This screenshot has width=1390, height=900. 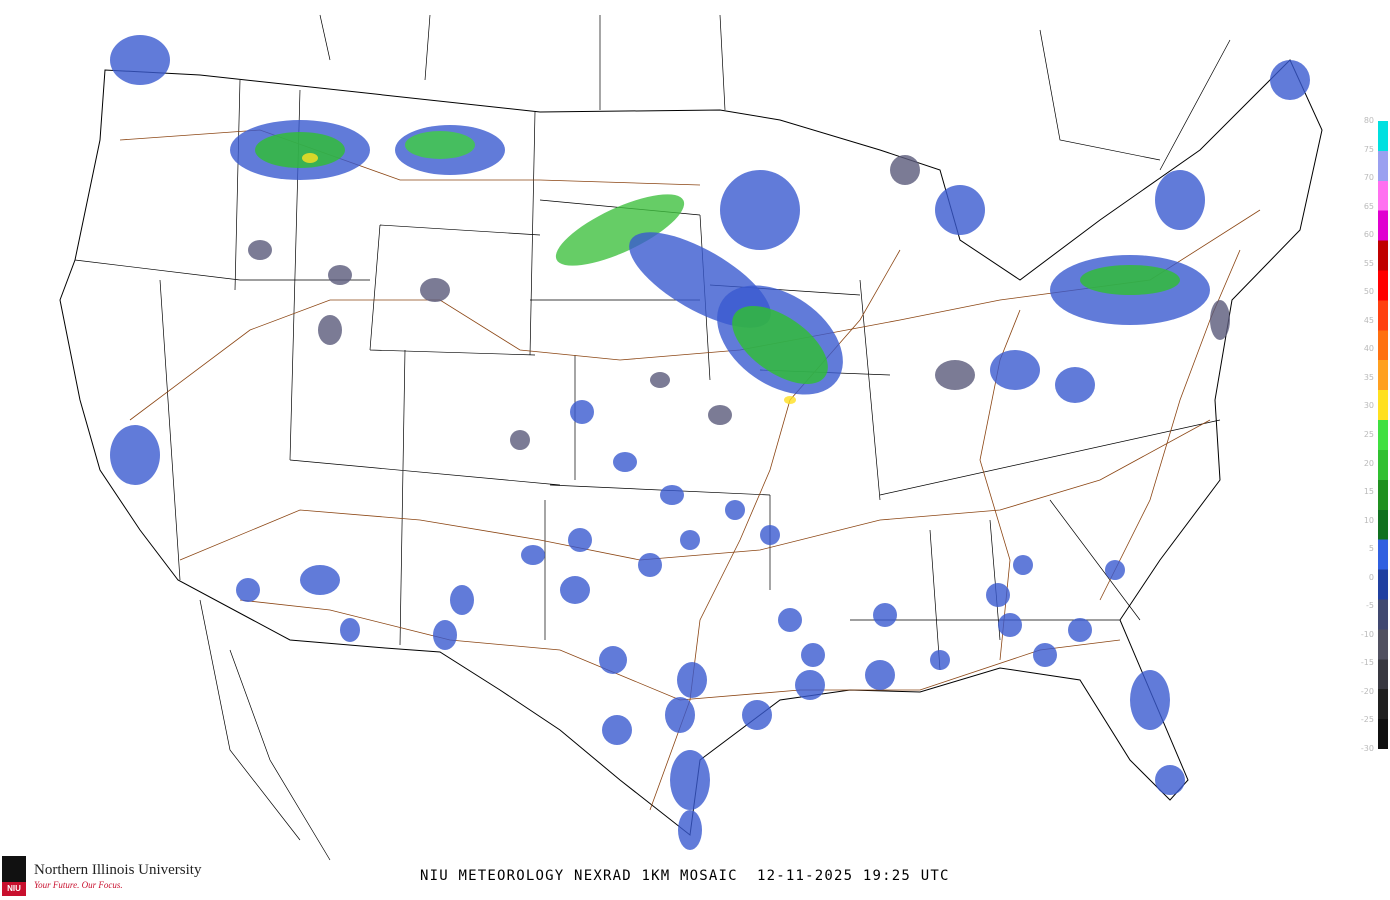 What do you see at coordinates (1368, 120) in the screenshot?
I see `colorbar-label: 80` at bounding box center [1368, 120].